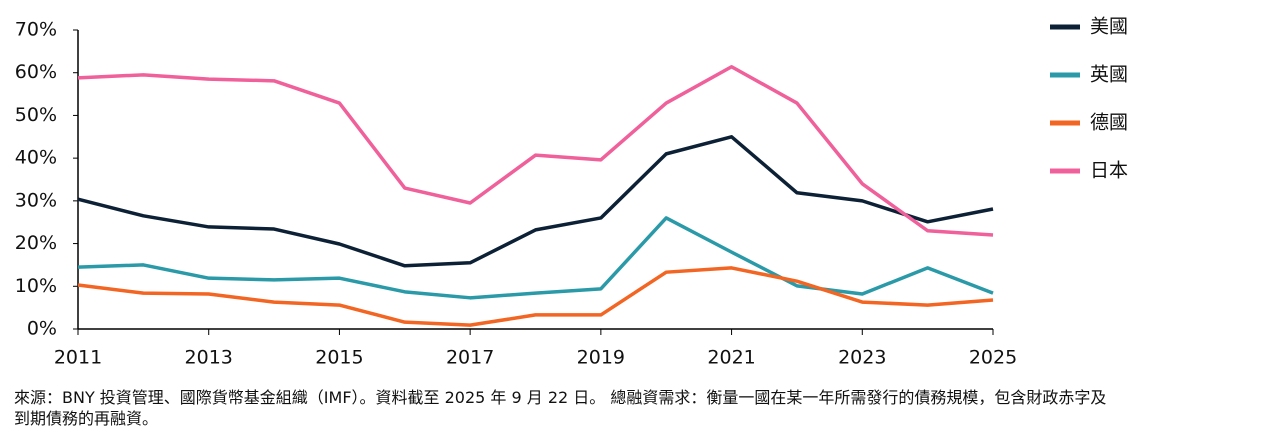 The height and width of the screenshot is (445, 1280). What do you see at coordinates (209, 358) in the screenshot?
I see `x-tick-label: 2013` at bounding box center [209, 358].